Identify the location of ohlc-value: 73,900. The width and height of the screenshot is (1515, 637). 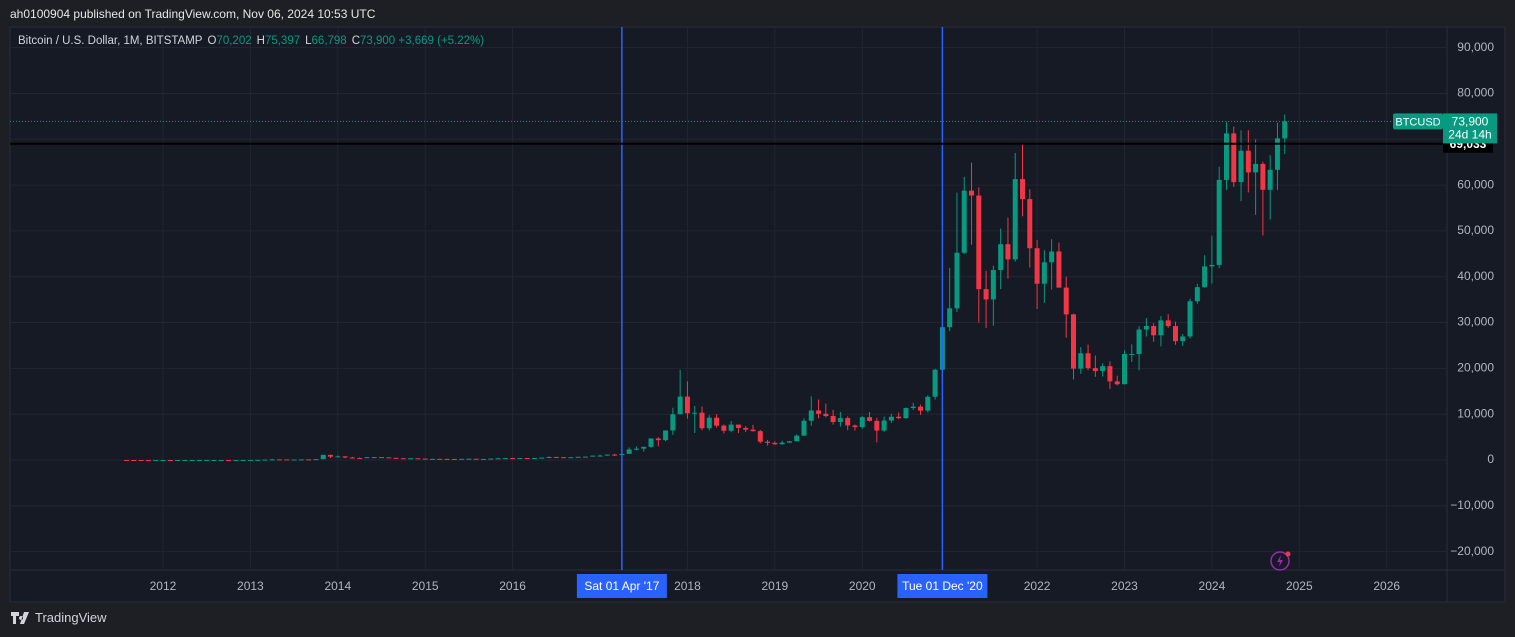
(378, 41).